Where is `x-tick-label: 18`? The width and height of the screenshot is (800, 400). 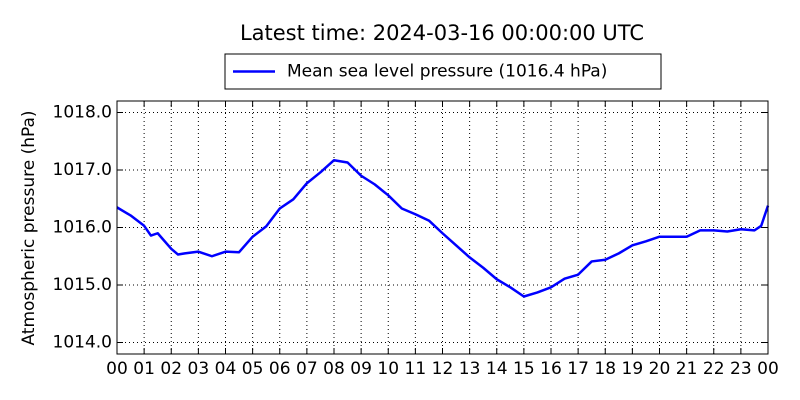 x-tick-label: 18 is located at coordinates (605, 369).